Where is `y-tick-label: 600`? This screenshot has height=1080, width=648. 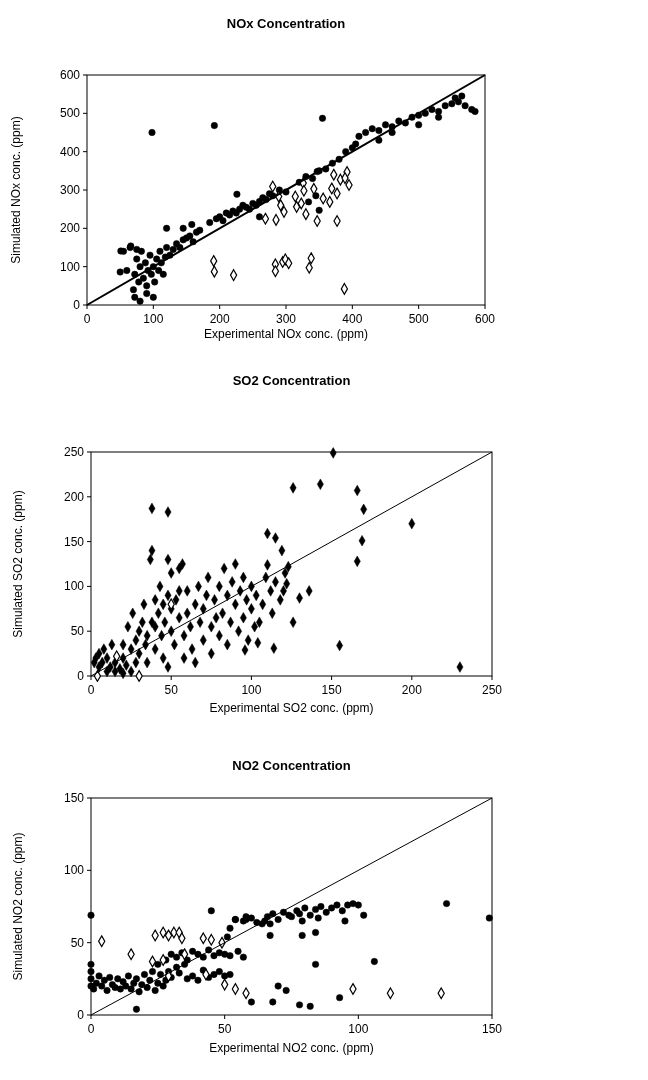
y-tick-label: 600 is located at coordinates (70, 75).